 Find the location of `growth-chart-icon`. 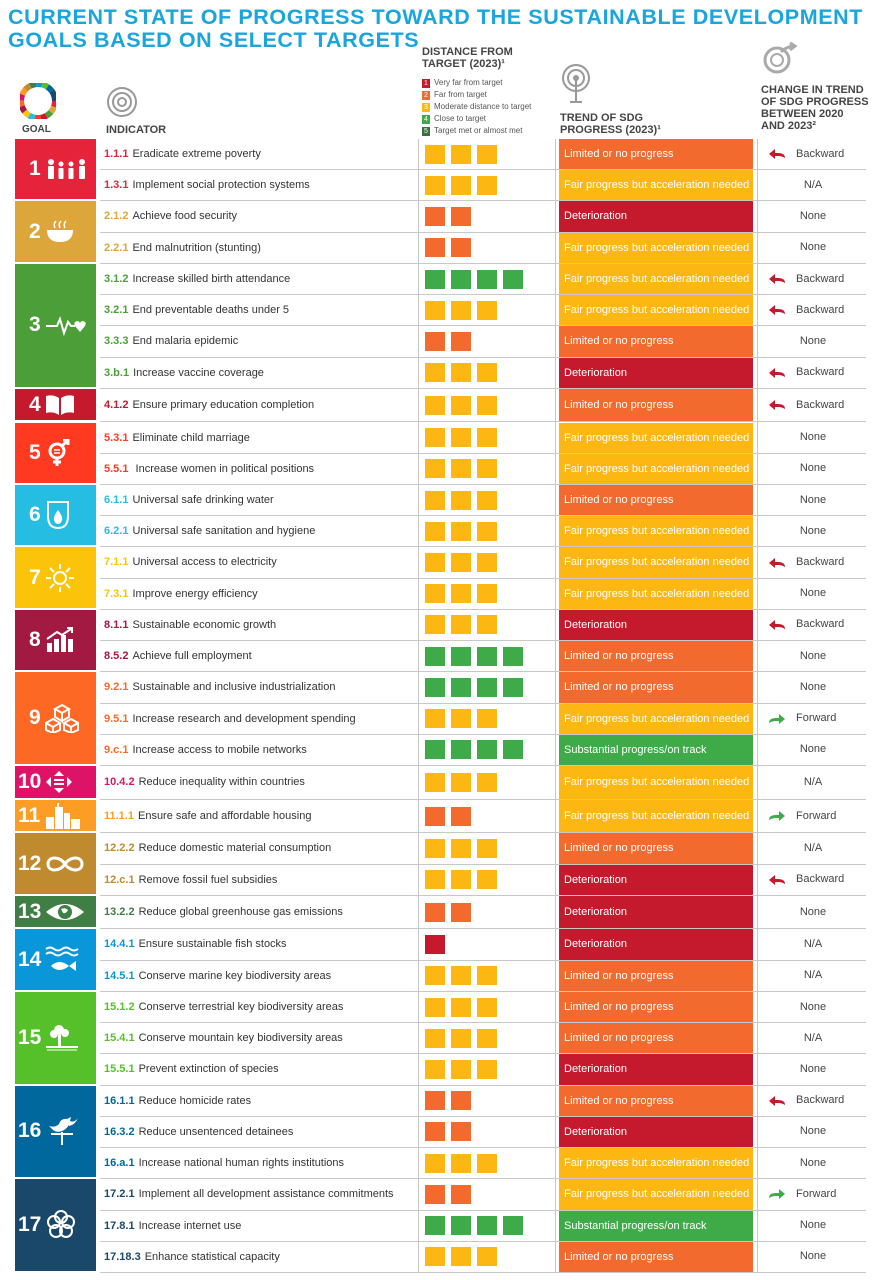

growth-chart-icon is located at coordinates (60, 640).